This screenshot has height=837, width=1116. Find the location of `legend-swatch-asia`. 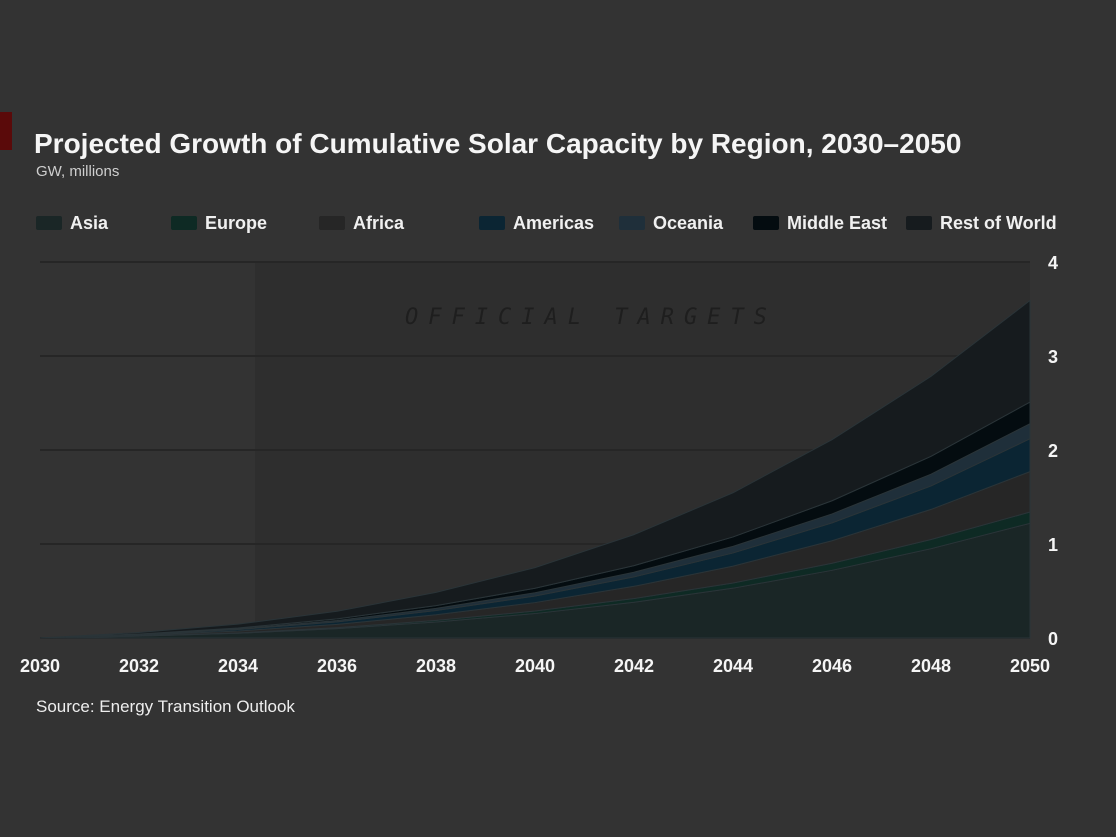

legend-swatch-asia is located at coordinates (49, 223).